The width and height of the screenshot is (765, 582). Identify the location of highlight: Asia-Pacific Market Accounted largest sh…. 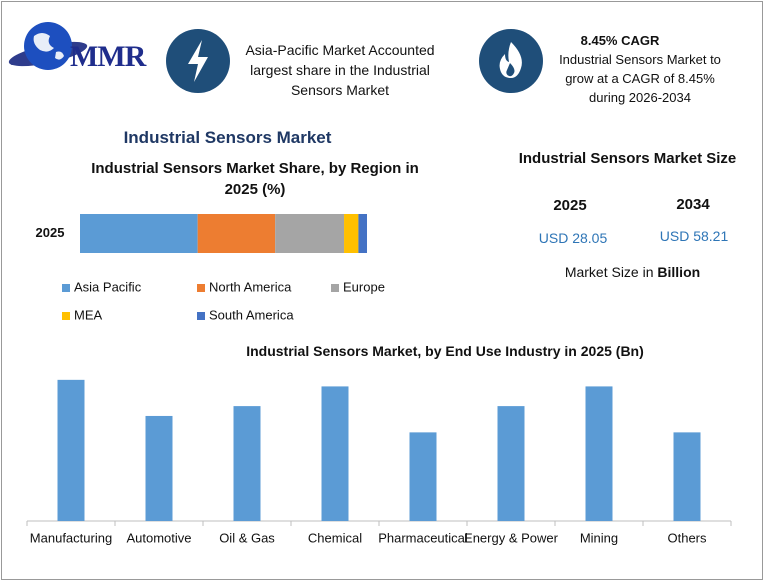
(340, 70).